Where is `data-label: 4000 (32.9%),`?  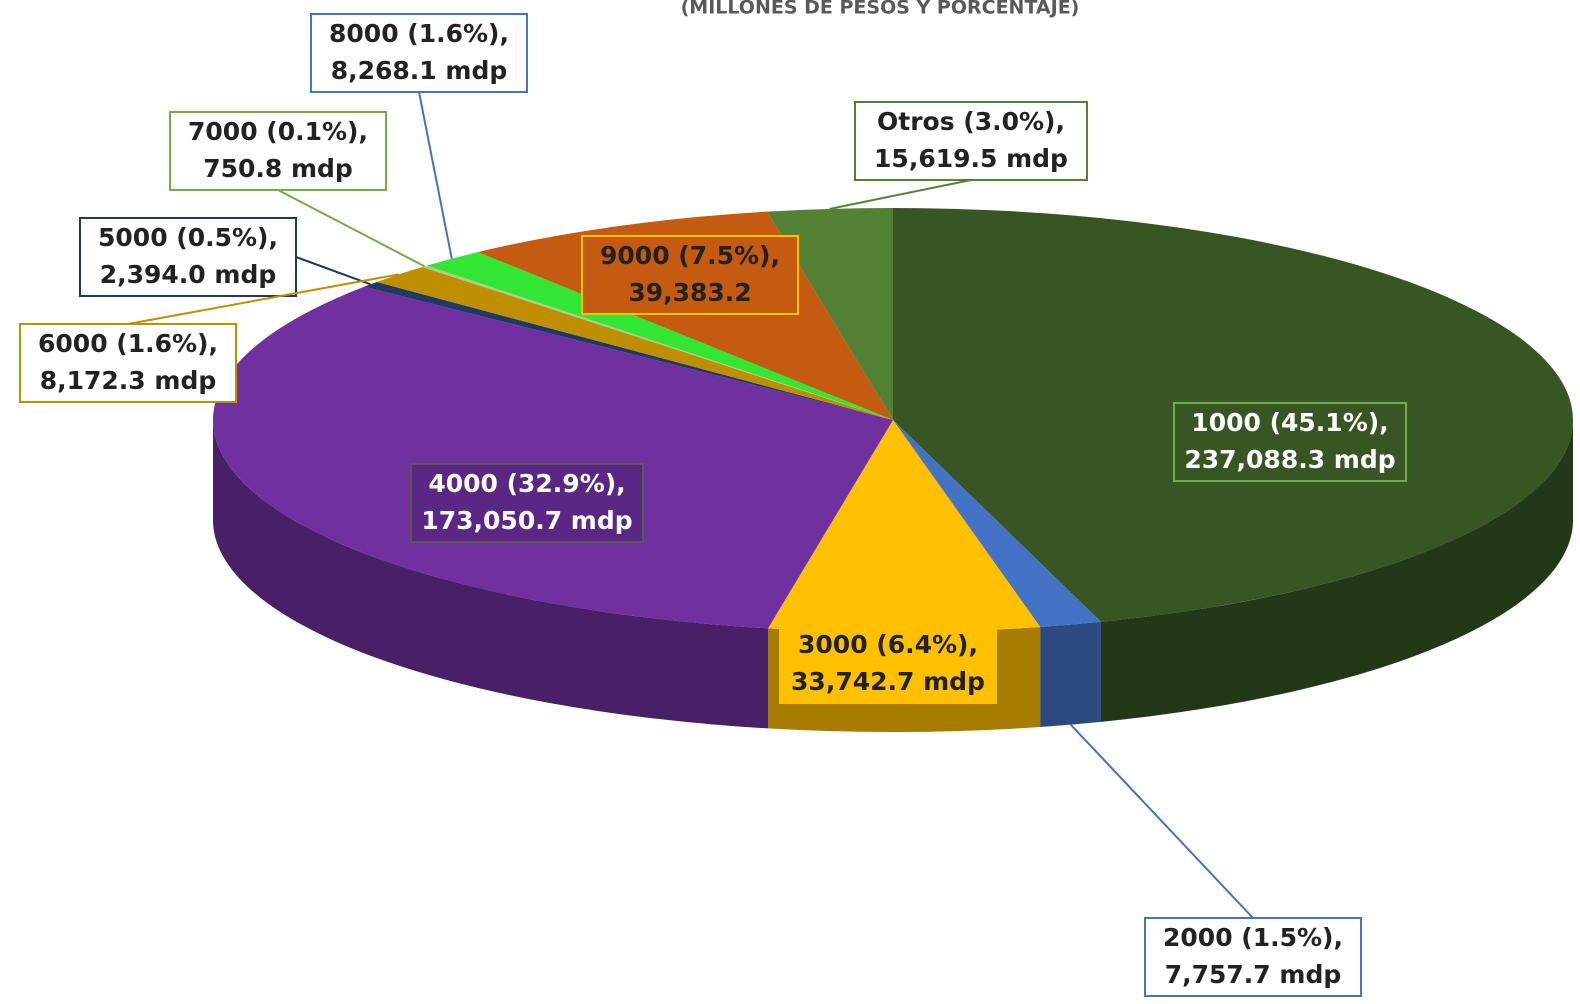
data-label: 4000 (32.9%), is located at coordinates (526, 483).